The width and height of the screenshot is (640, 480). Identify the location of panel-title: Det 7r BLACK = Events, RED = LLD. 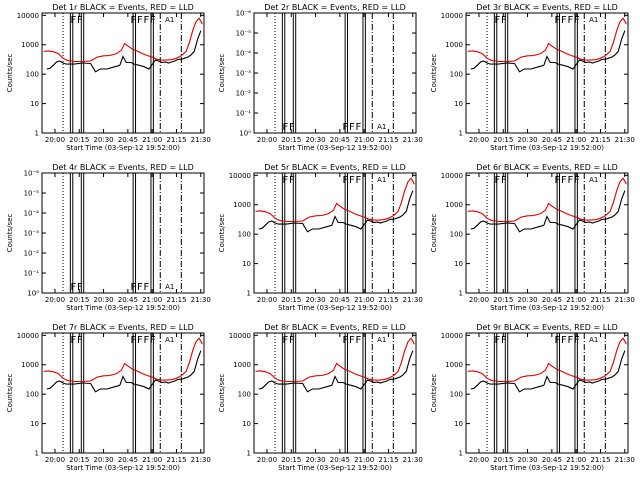
(123, 327).